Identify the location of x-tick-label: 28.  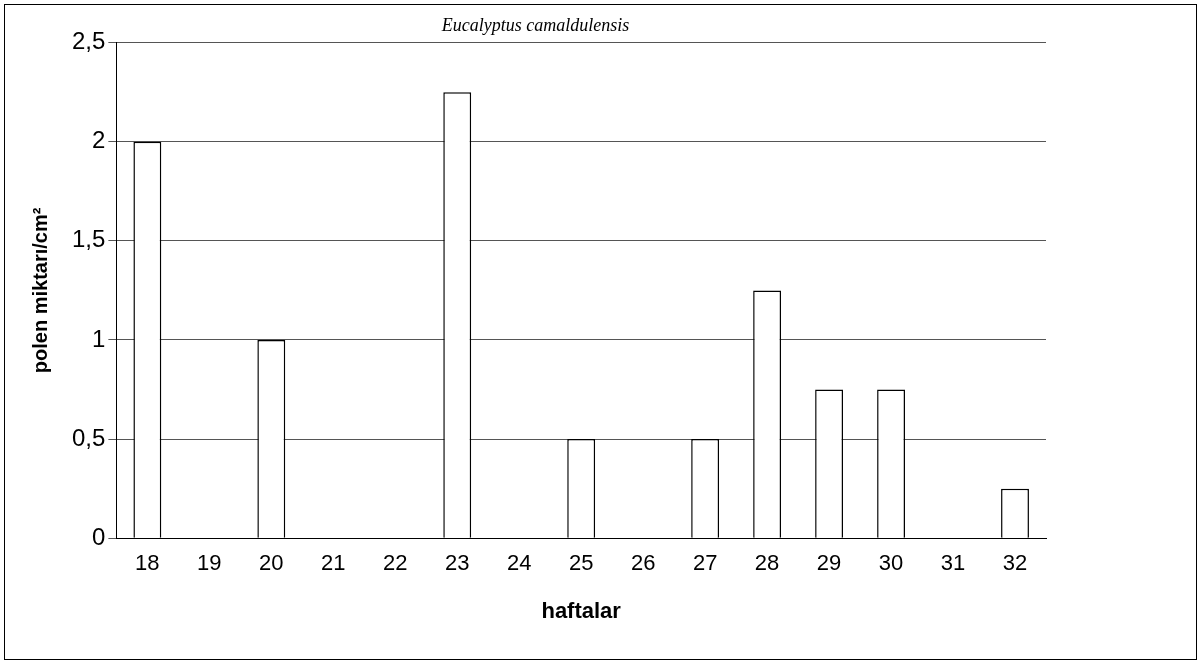
(767, 563).